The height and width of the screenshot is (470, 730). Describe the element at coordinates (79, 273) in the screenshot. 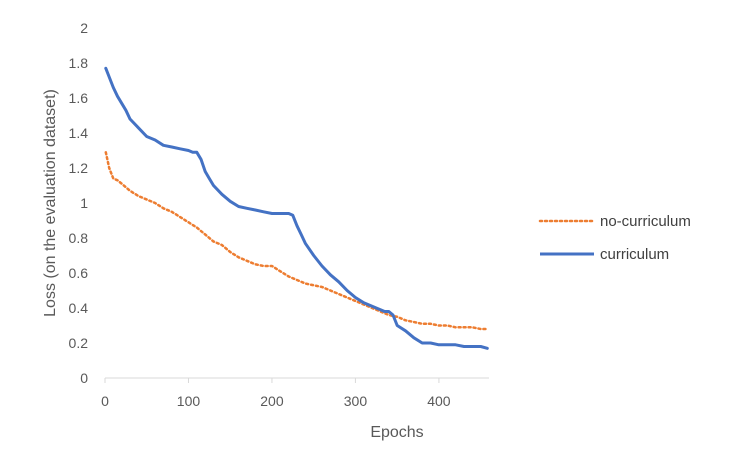

I see `y-tick-label: 0.6` at that location.